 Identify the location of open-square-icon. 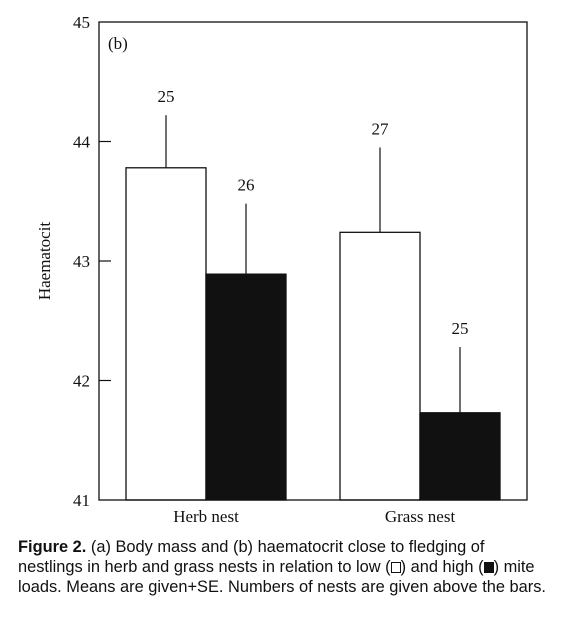
(395, 567).